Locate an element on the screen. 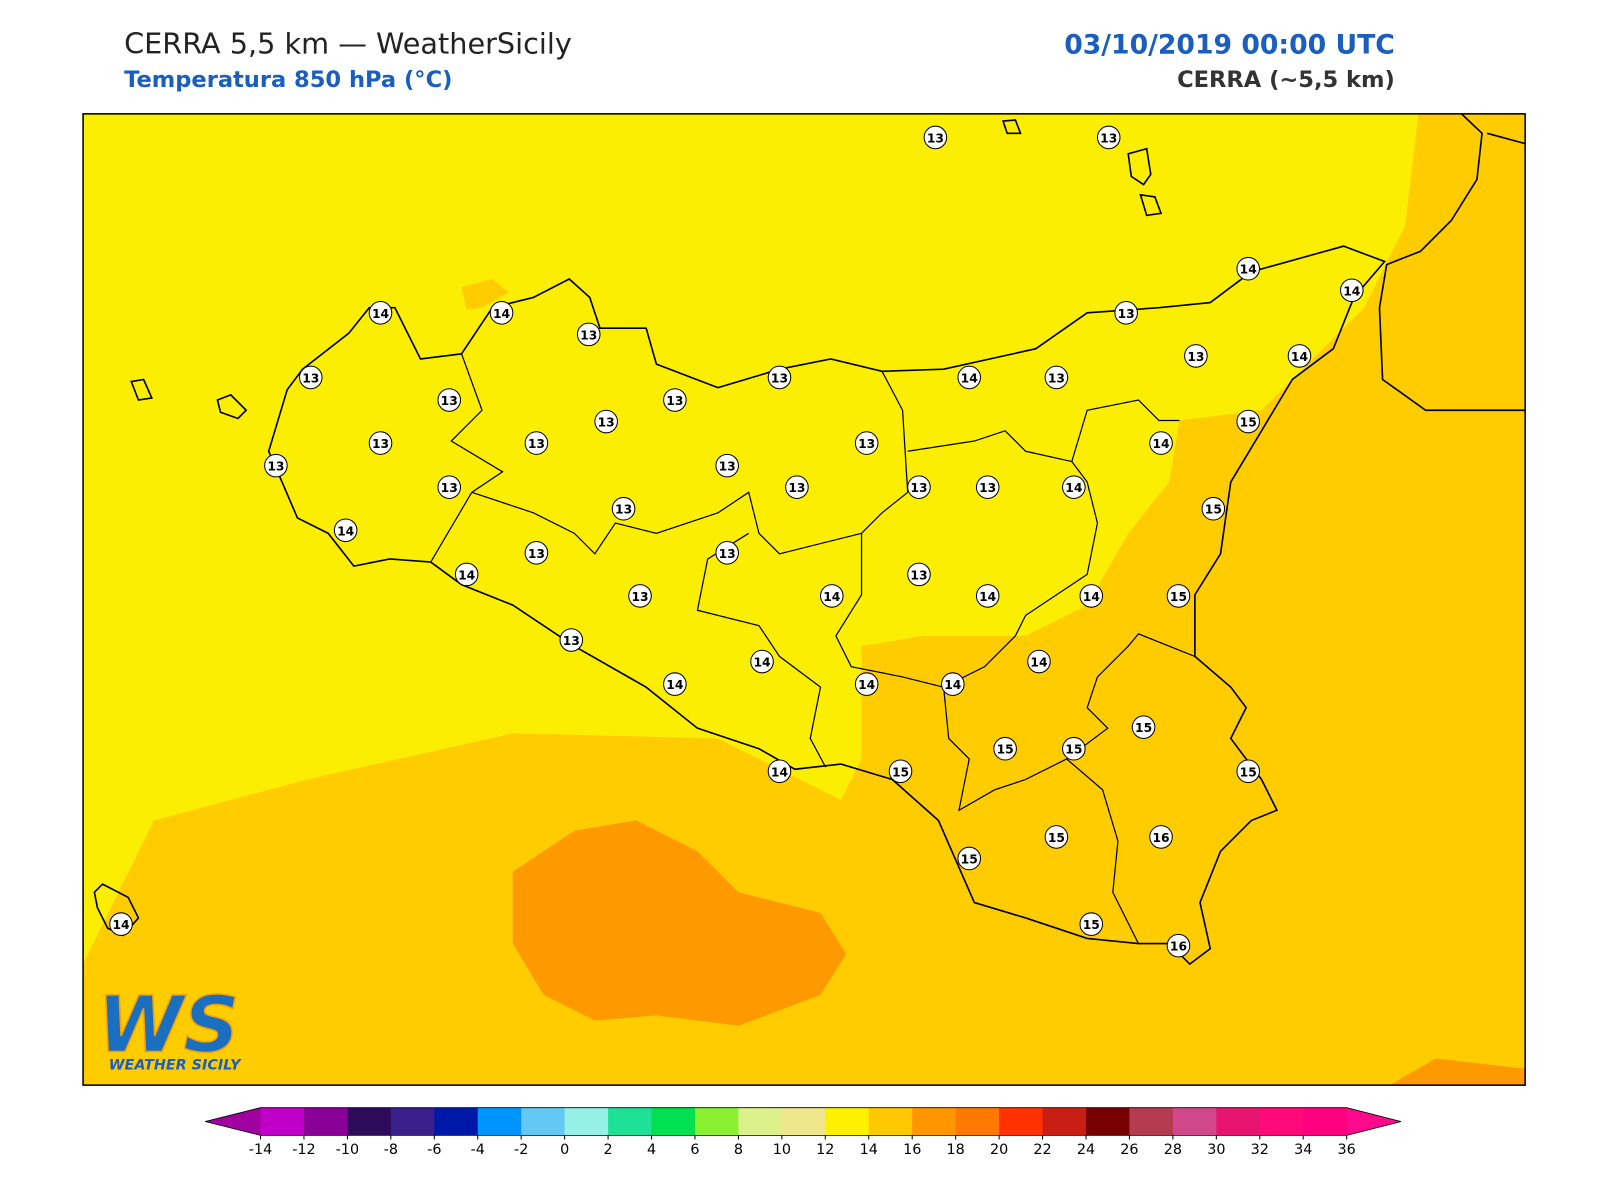 The width and height of the screenshot is (1600, 1204). colorbar-tick-label: 10 is located at coordinates (782, 1150).